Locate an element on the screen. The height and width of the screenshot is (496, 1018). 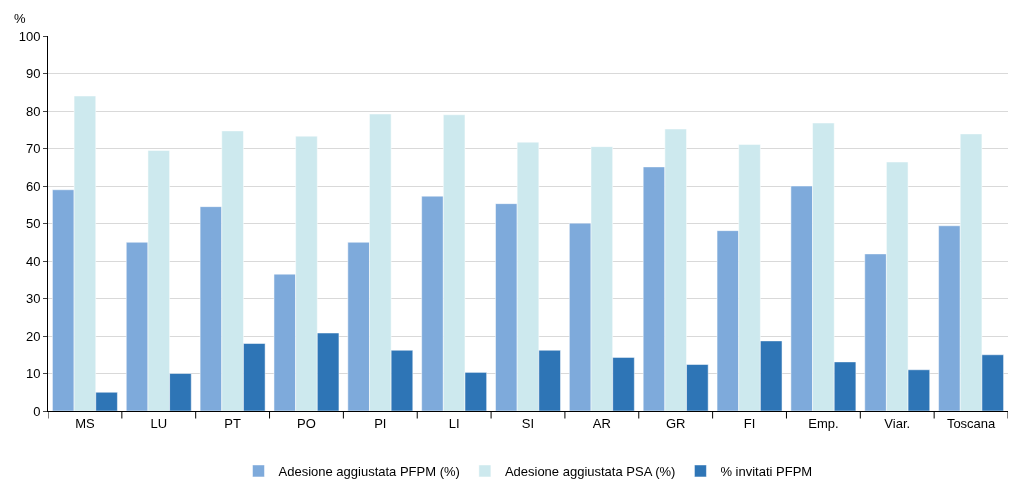
x-tick-label: AR is located at coordinates (601, 423).